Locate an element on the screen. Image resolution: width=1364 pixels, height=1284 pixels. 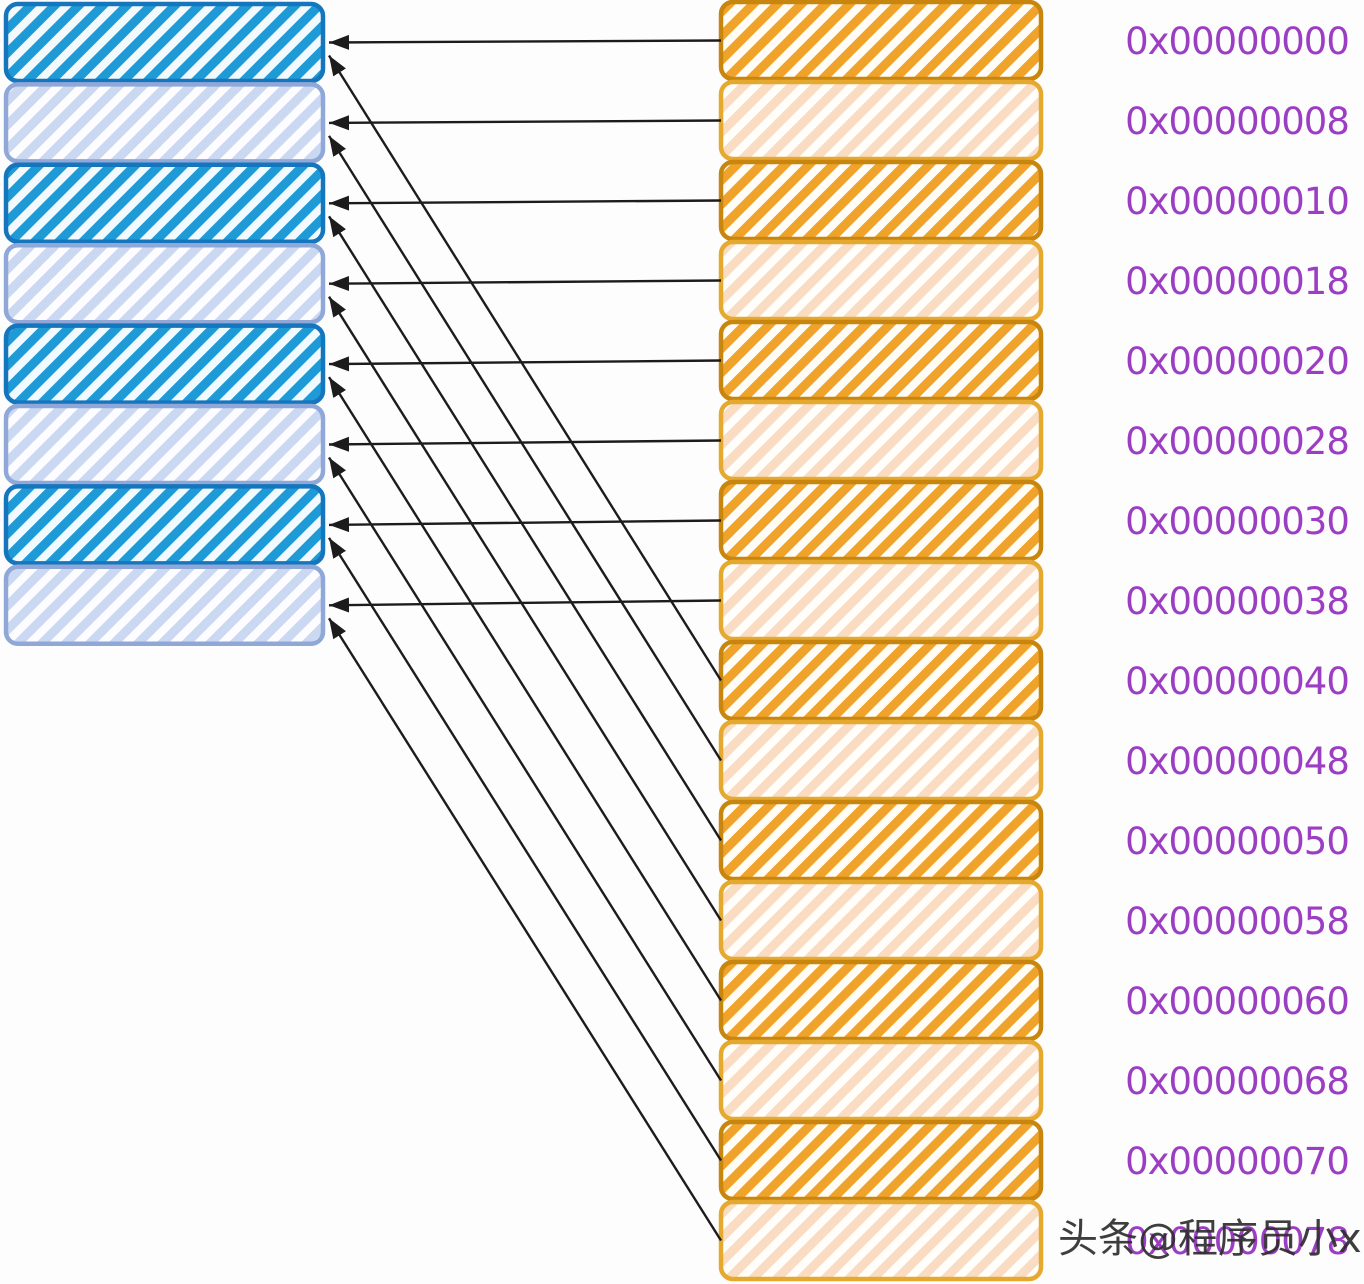
watermark: 头条@程序员小x is located at coordinates (1210, 1239).